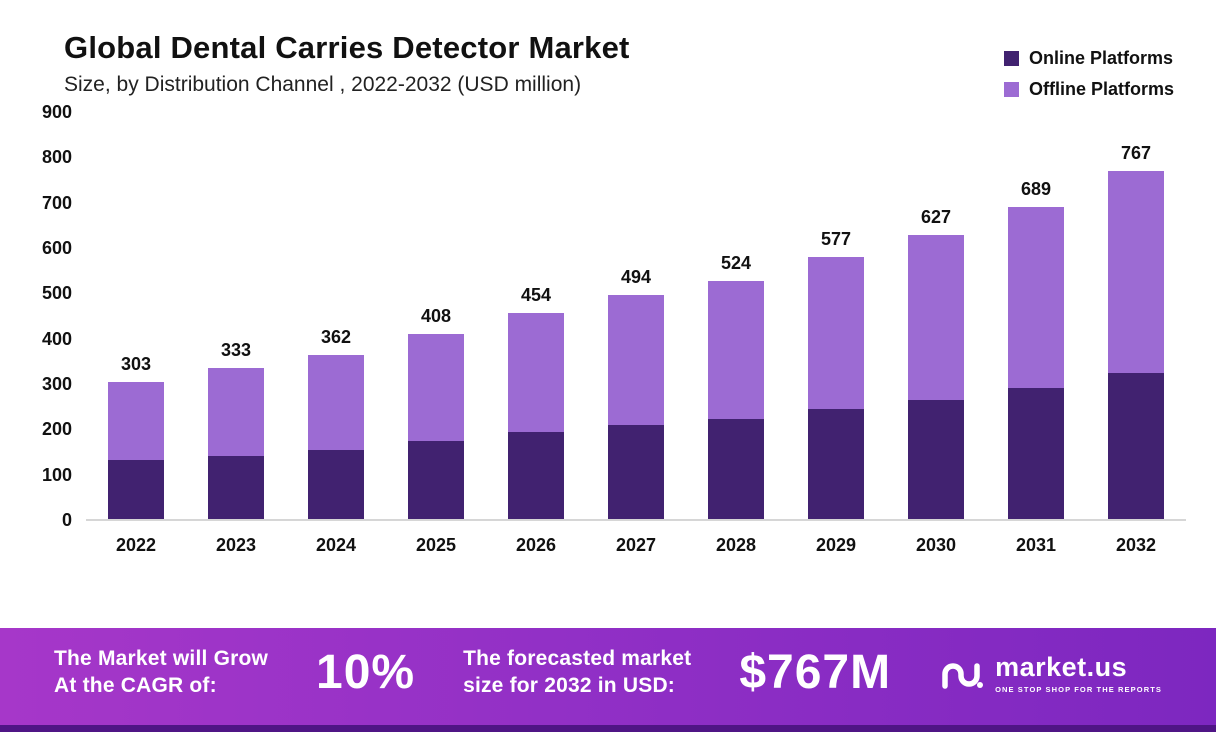 The image size is (1216, 732). Describe the element at coordinates (161, 672) in the screenshot. I see `cagr-label: The Market will Grow At the CAGR of:` at that location.